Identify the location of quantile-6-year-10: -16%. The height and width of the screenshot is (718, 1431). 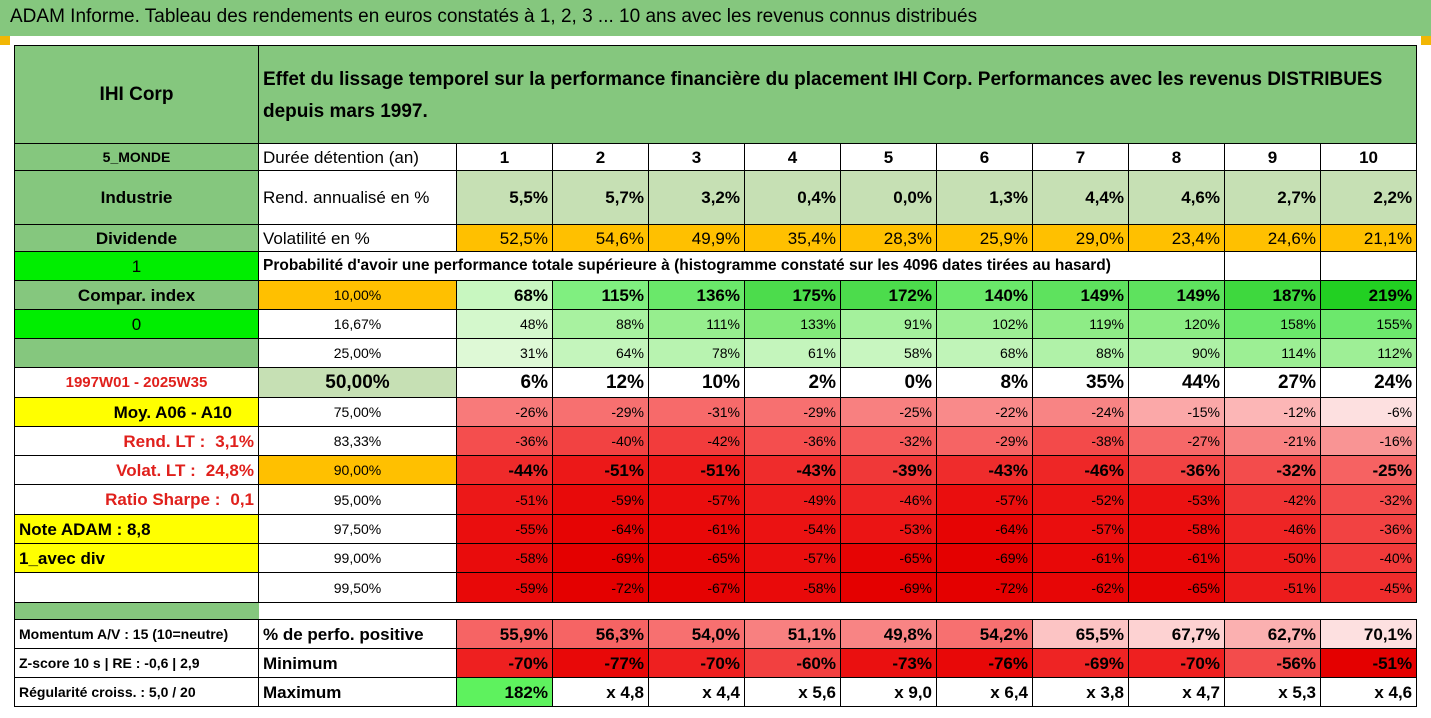
(1368, 441).